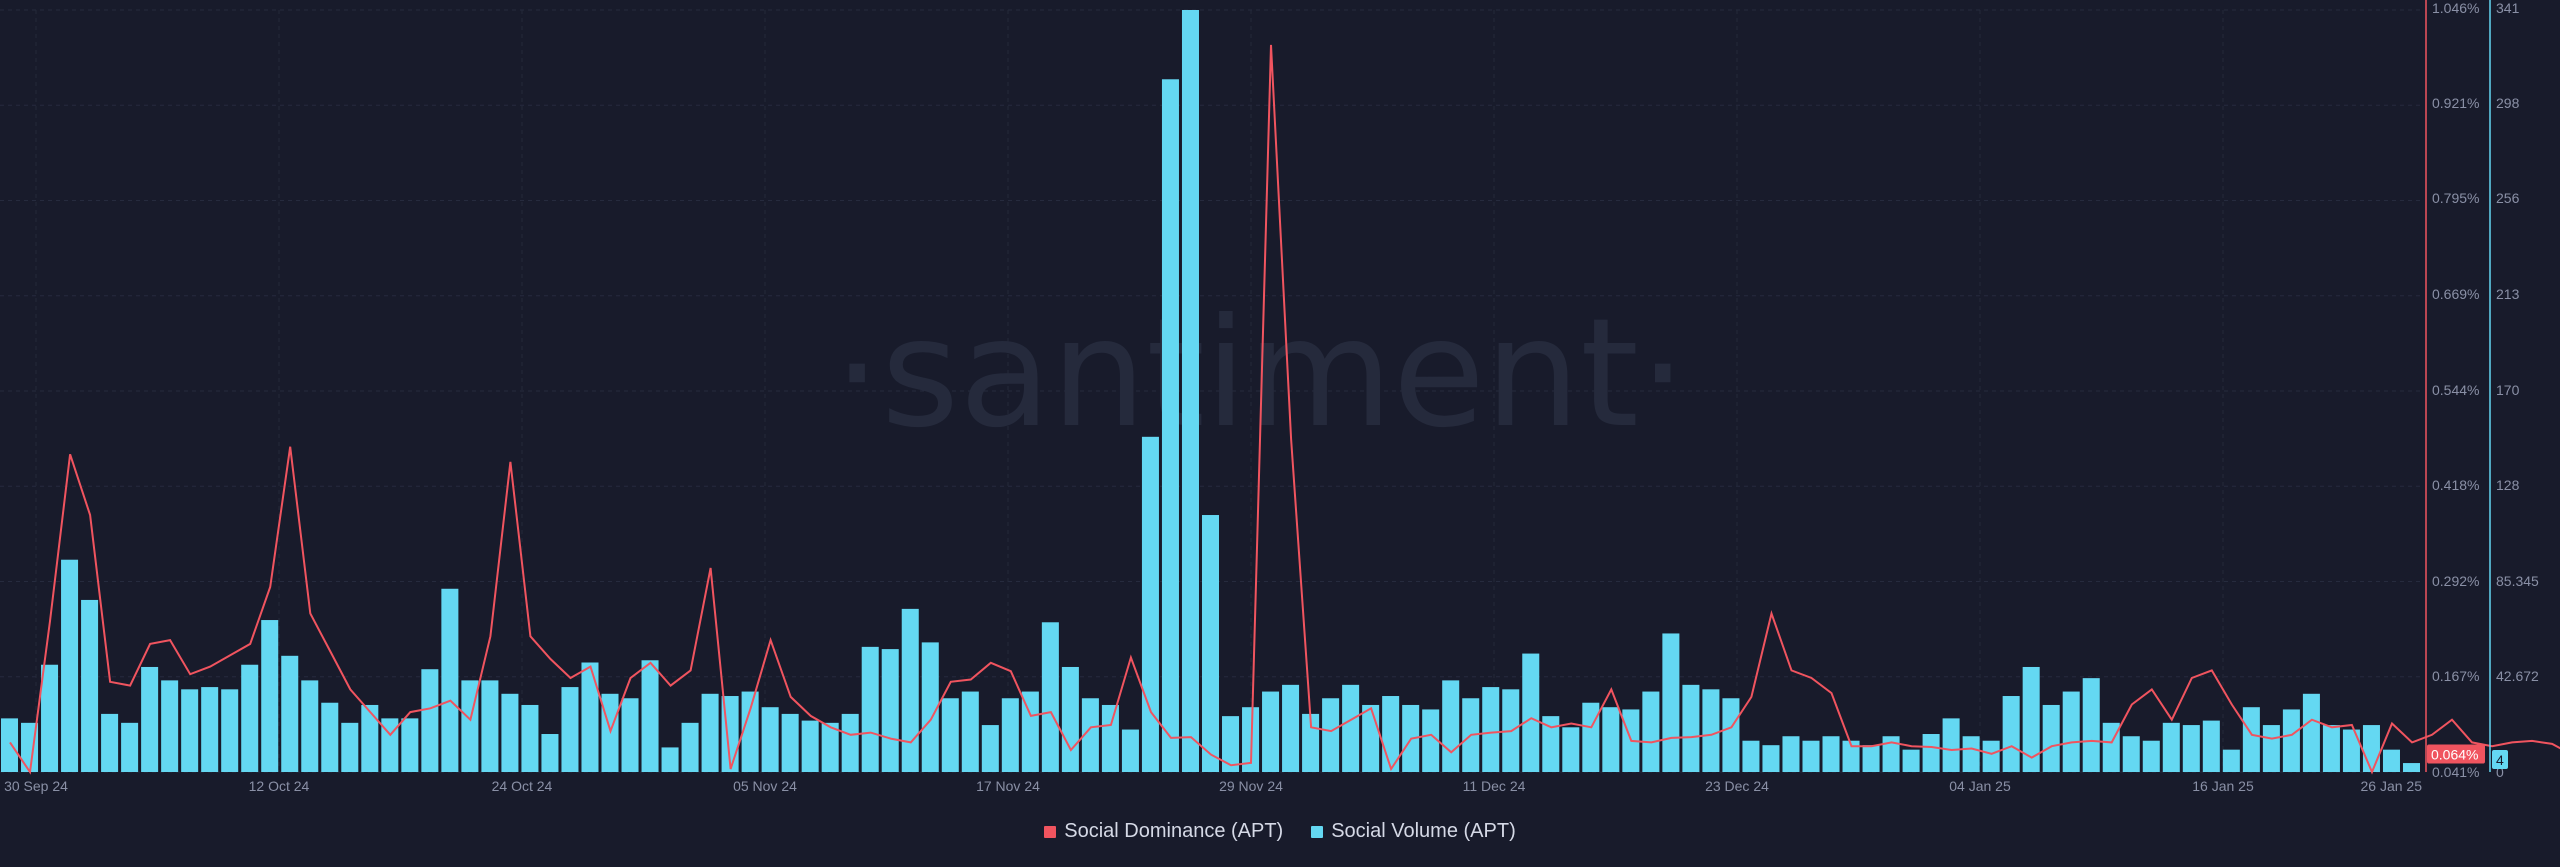 This screenshot has height=867, width=2560. Describe the element at coordinates (2455, 198) in the screenshot. I see `dominance-tick-label: 0.795%` at that location.